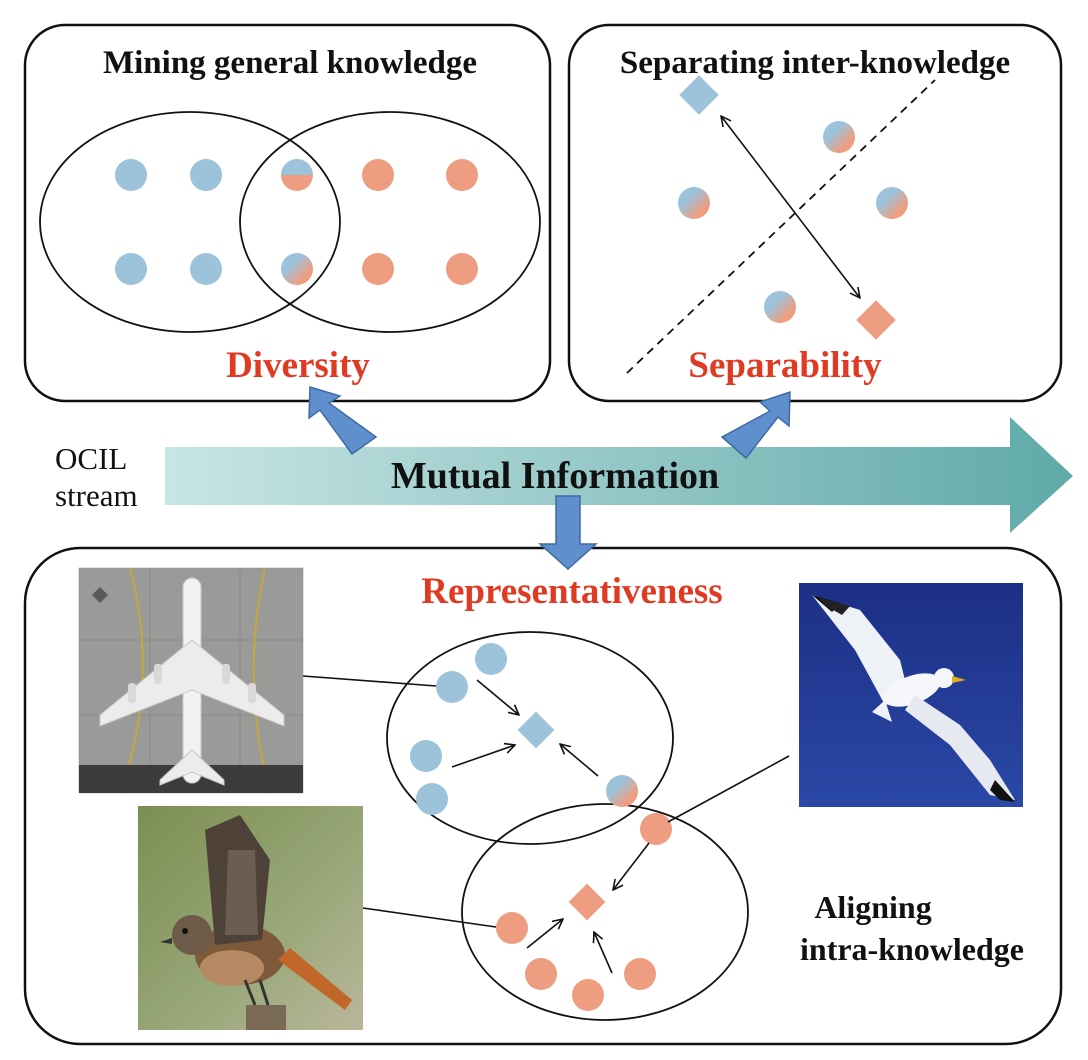 The height and width of the screenshot is (1060, 1088). Describe the element at coordinates (369, 681) in the screenshot. I see `airplane-connector` at that location.